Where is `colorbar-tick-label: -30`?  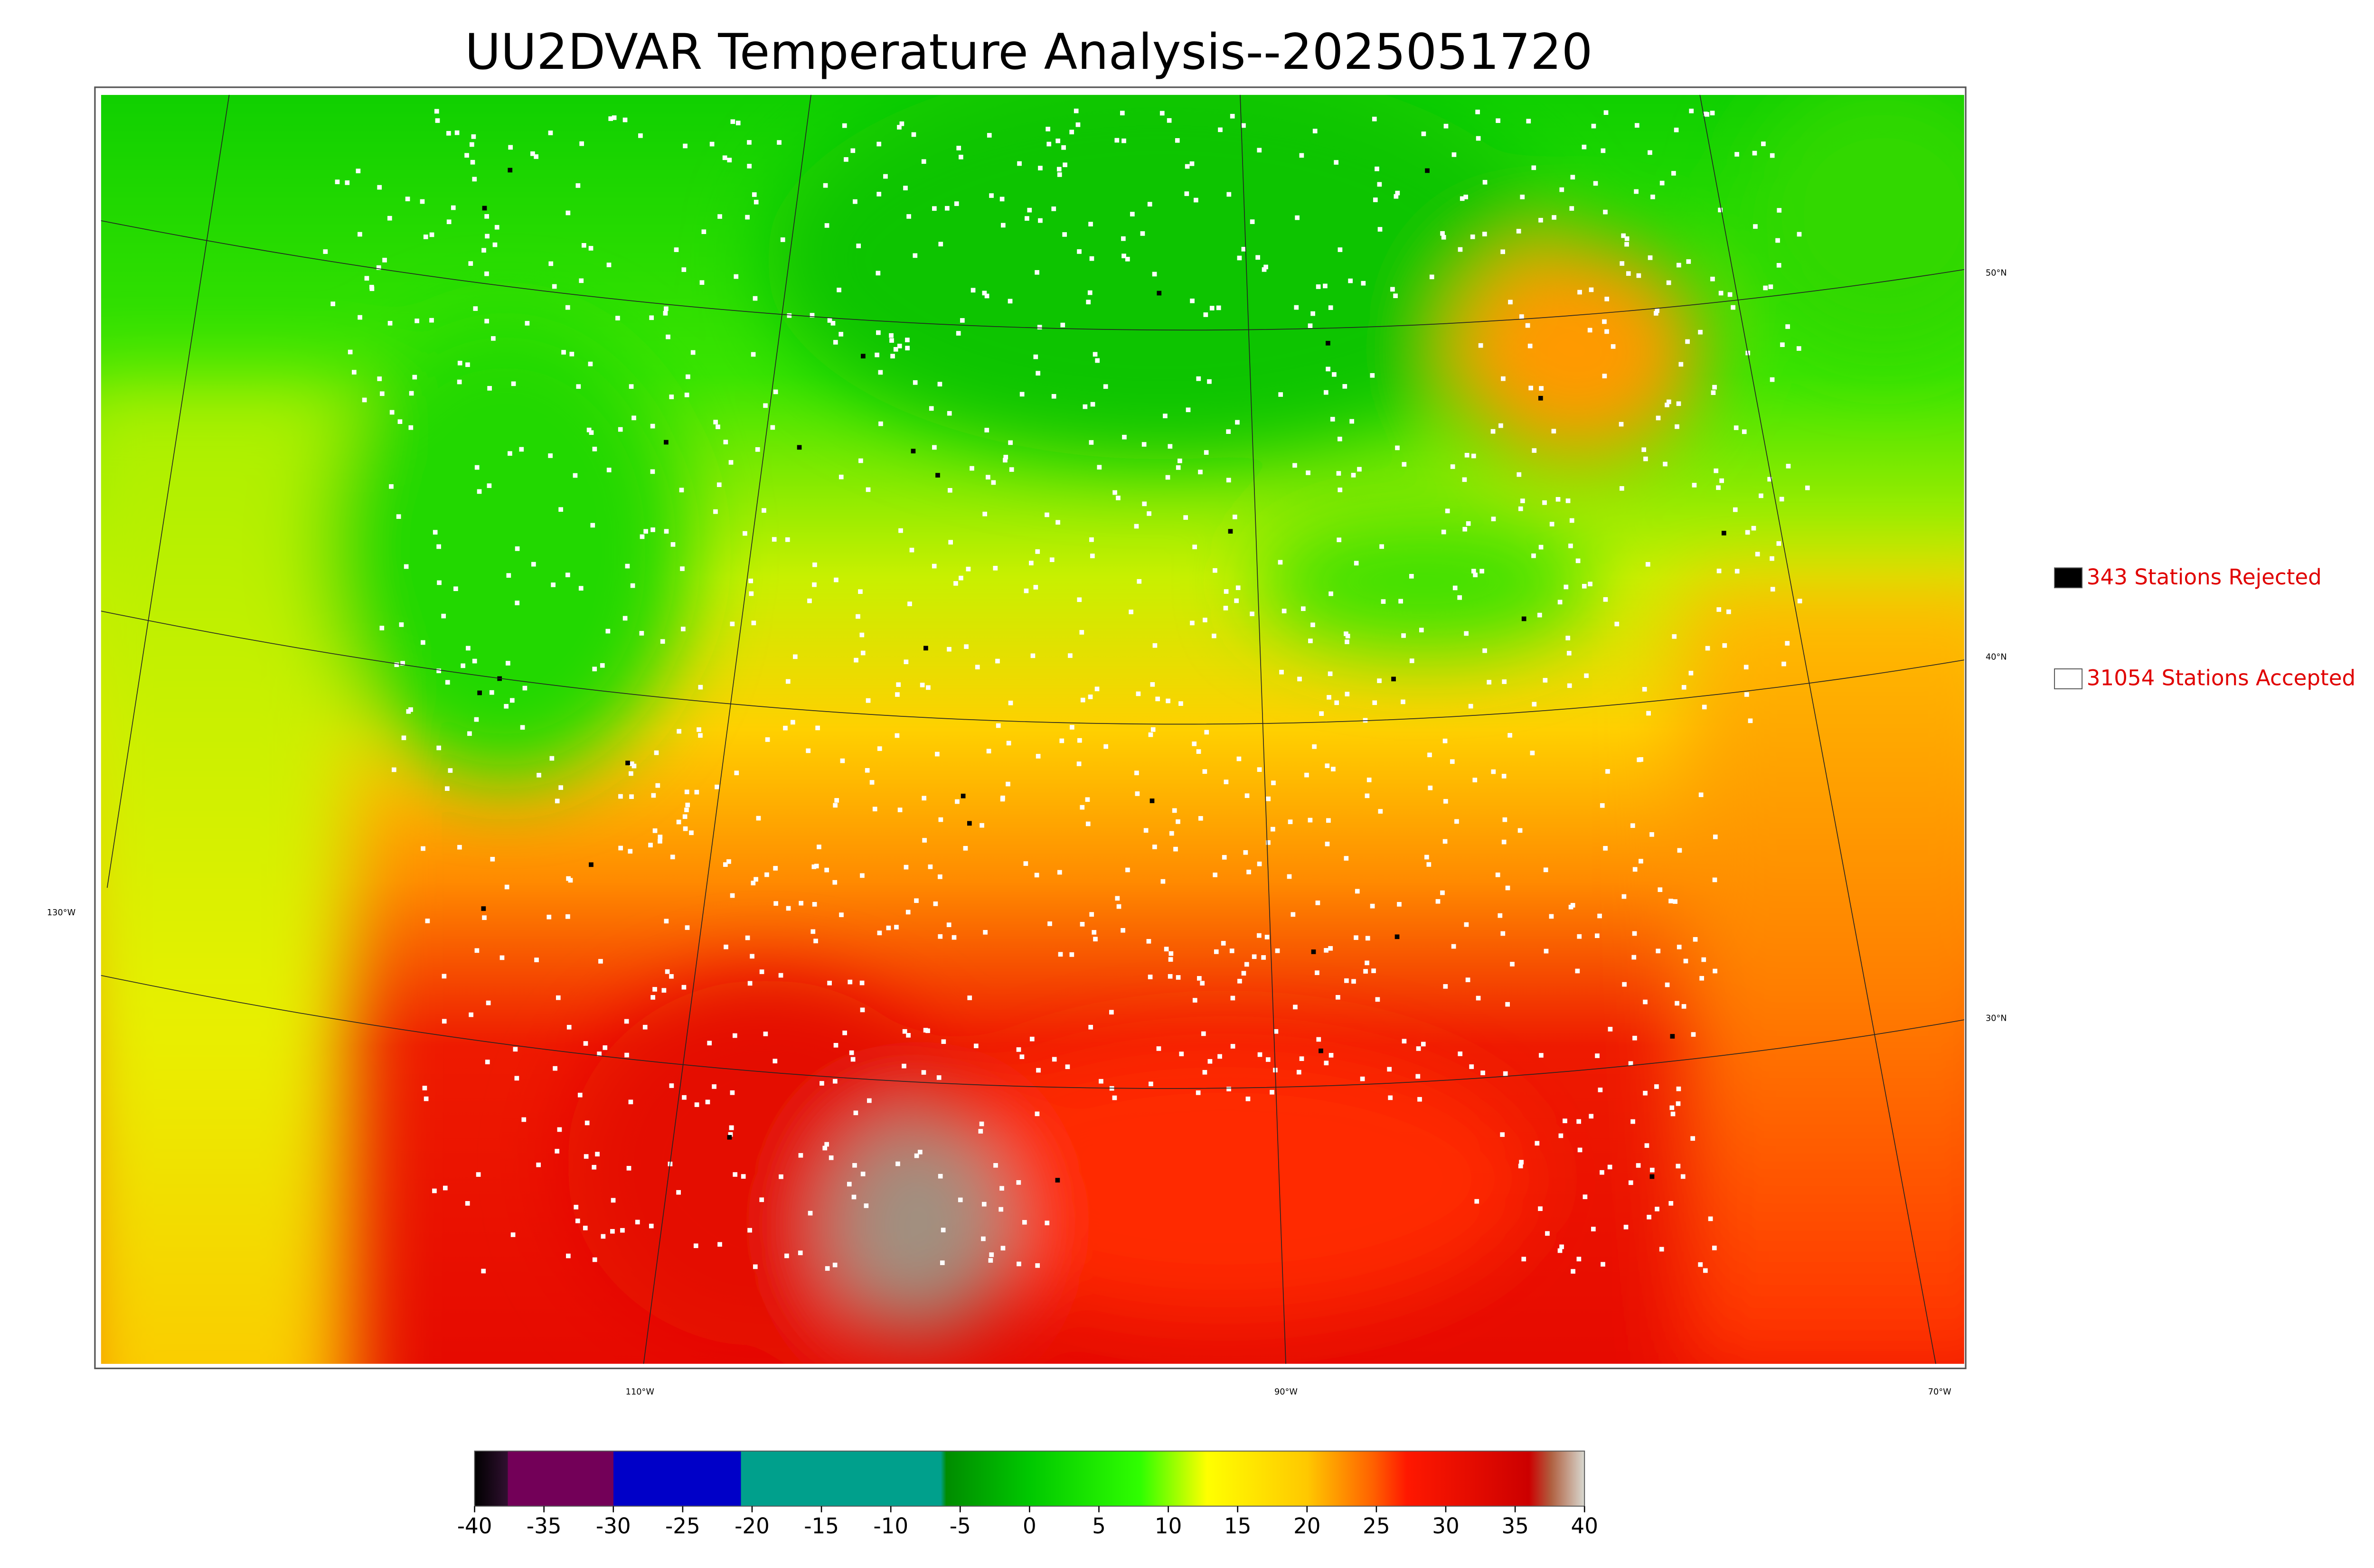 colorbar-tick-label: -30 is located at coordinates (613, 1526).